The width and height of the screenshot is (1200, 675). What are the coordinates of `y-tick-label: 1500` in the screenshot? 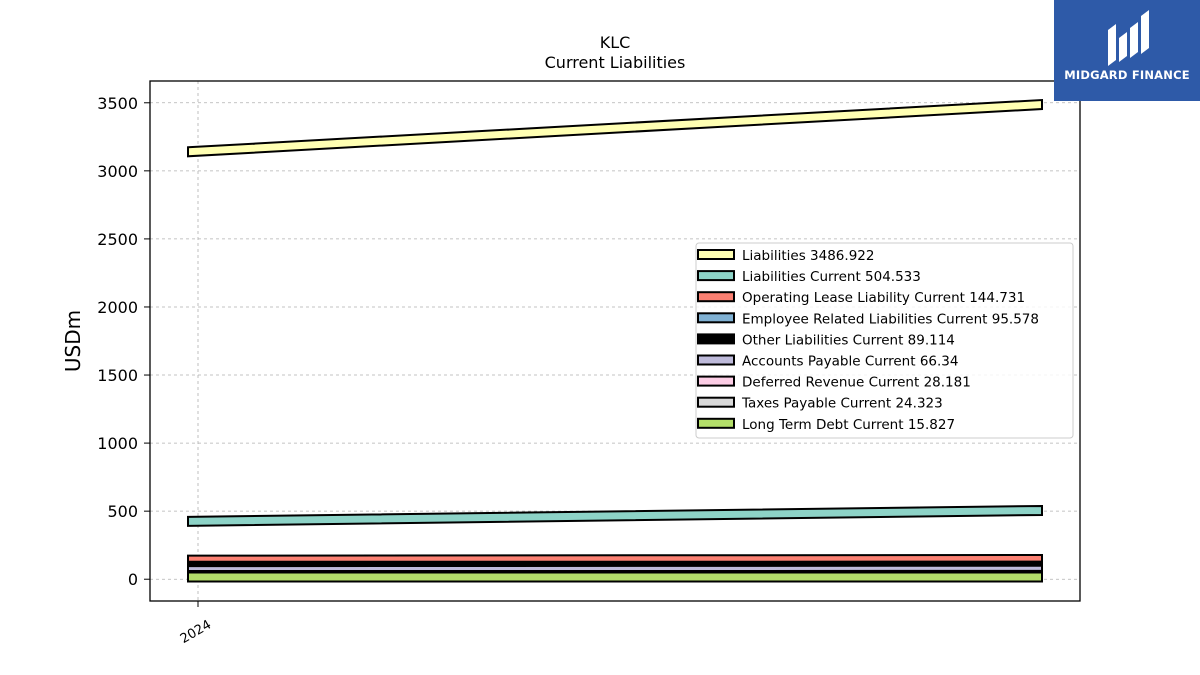 It's located at (117, 375).